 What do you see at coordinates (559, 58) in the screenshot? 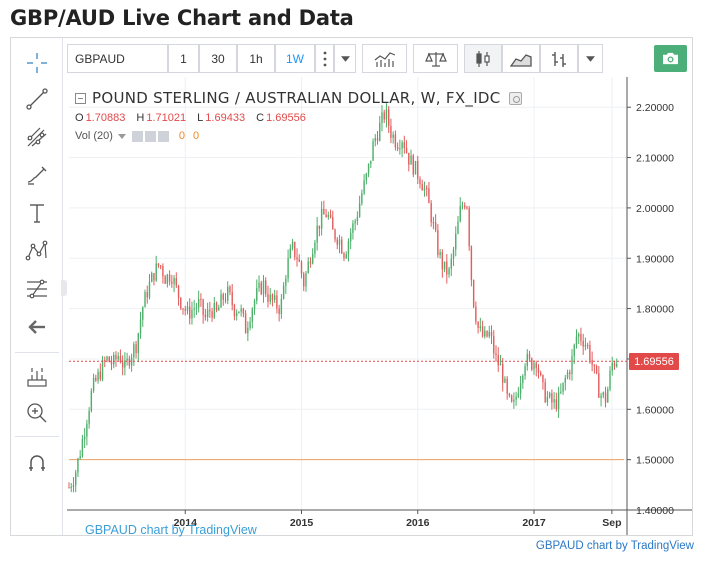
I see `bars-icon` at bounding box center [559, 58].